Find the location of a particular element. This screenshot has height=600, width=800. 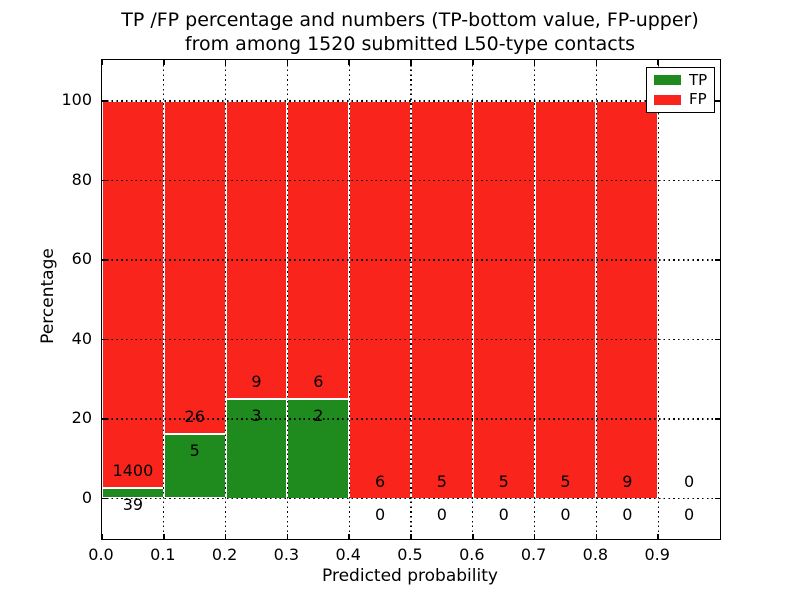

label-fp-count-bin8: 9 is located at coordinates (627, 481).